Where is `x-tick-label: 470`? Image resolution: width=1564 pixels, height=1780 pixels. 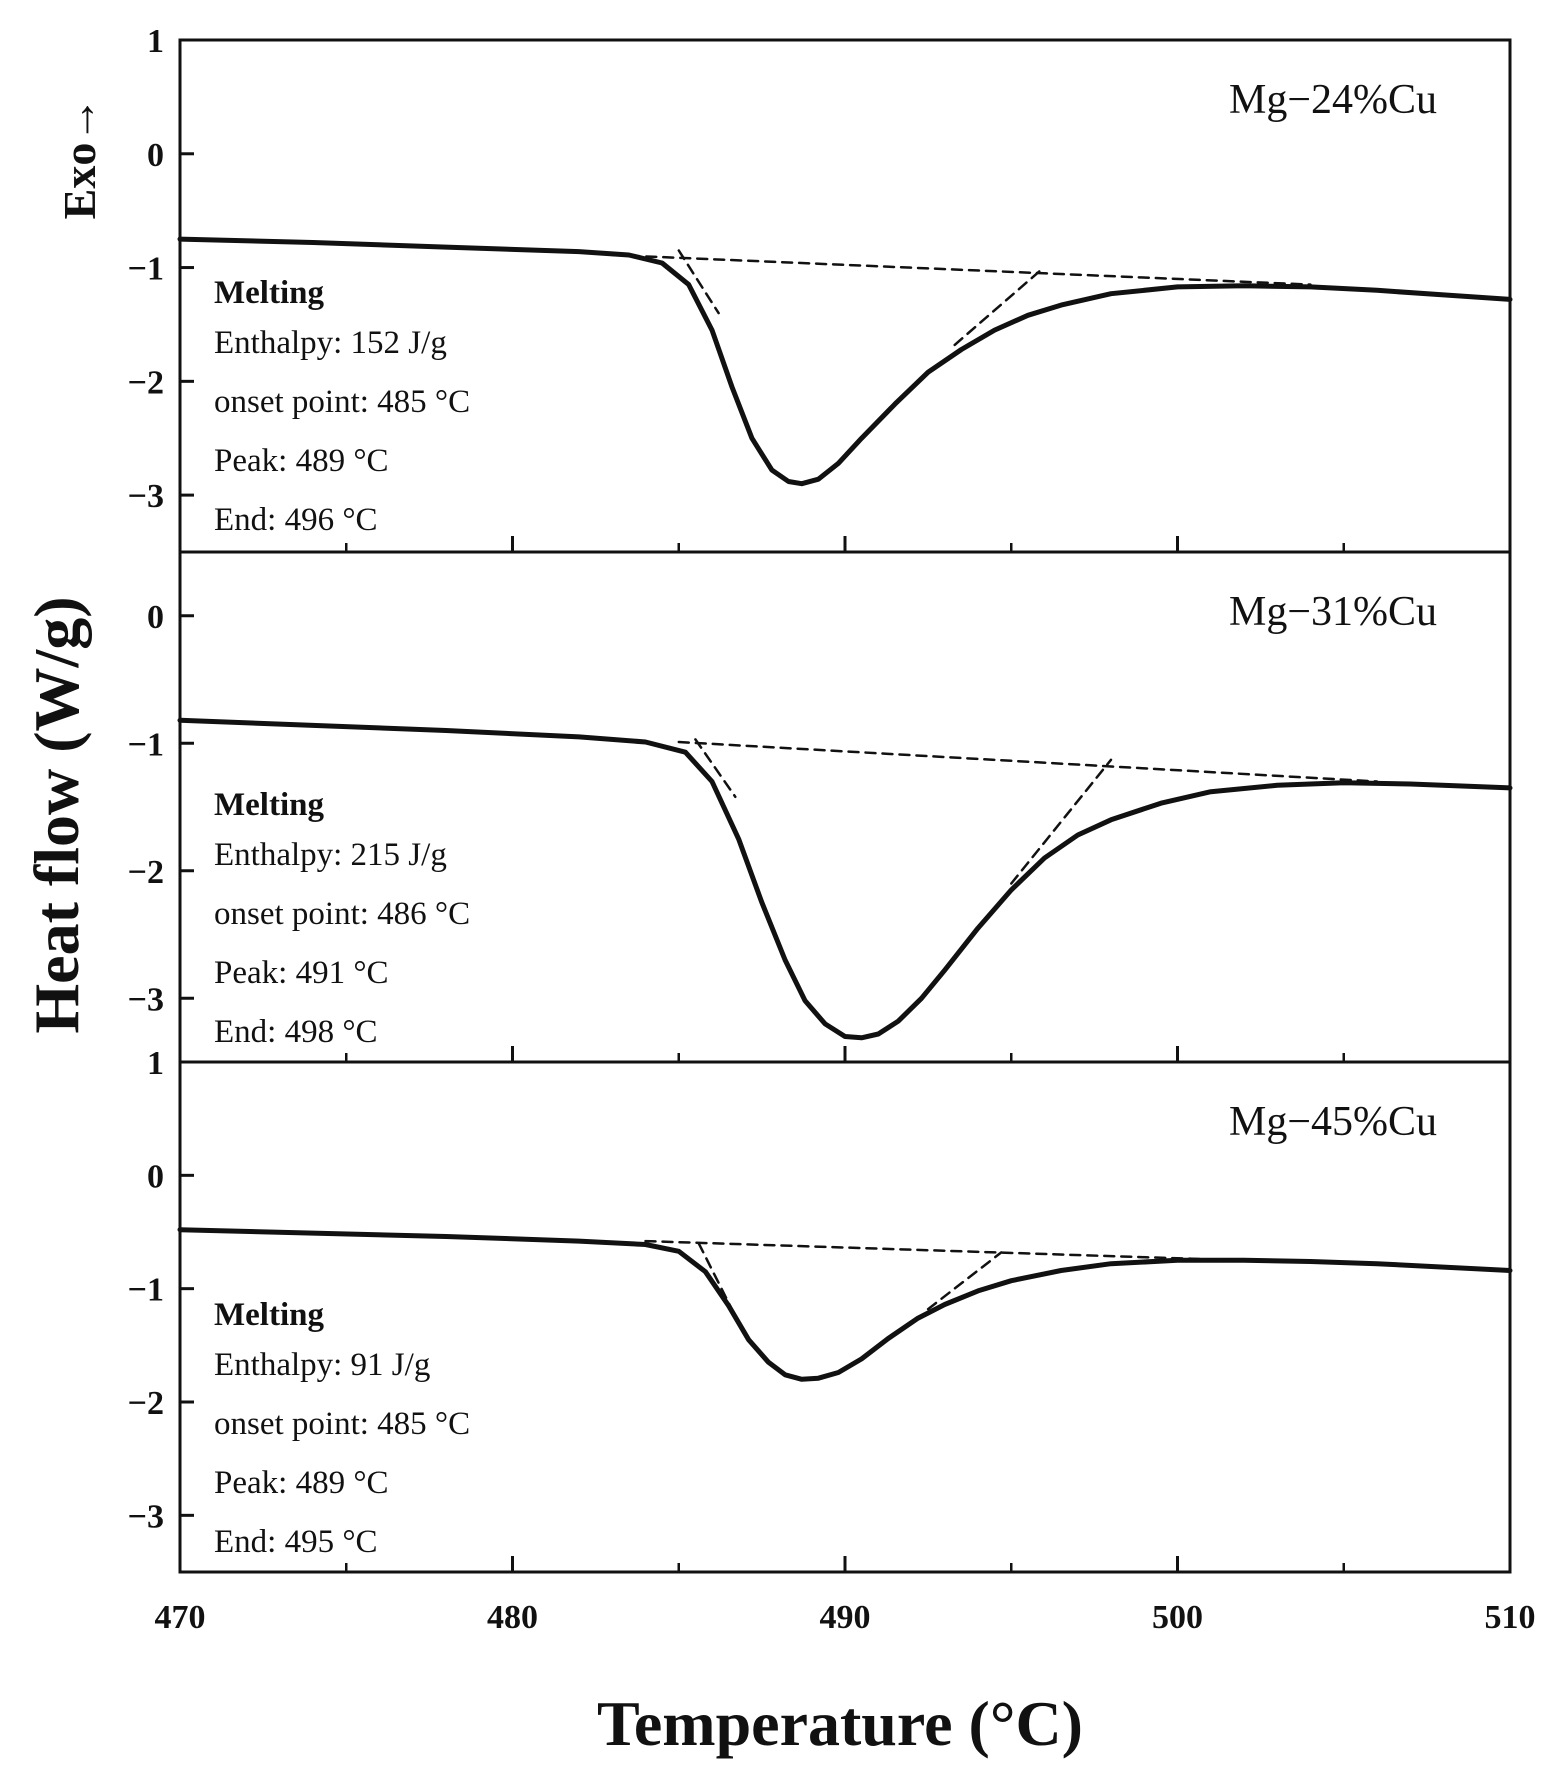
x-tick-label: 470 is located at coordinates (180, 1617).